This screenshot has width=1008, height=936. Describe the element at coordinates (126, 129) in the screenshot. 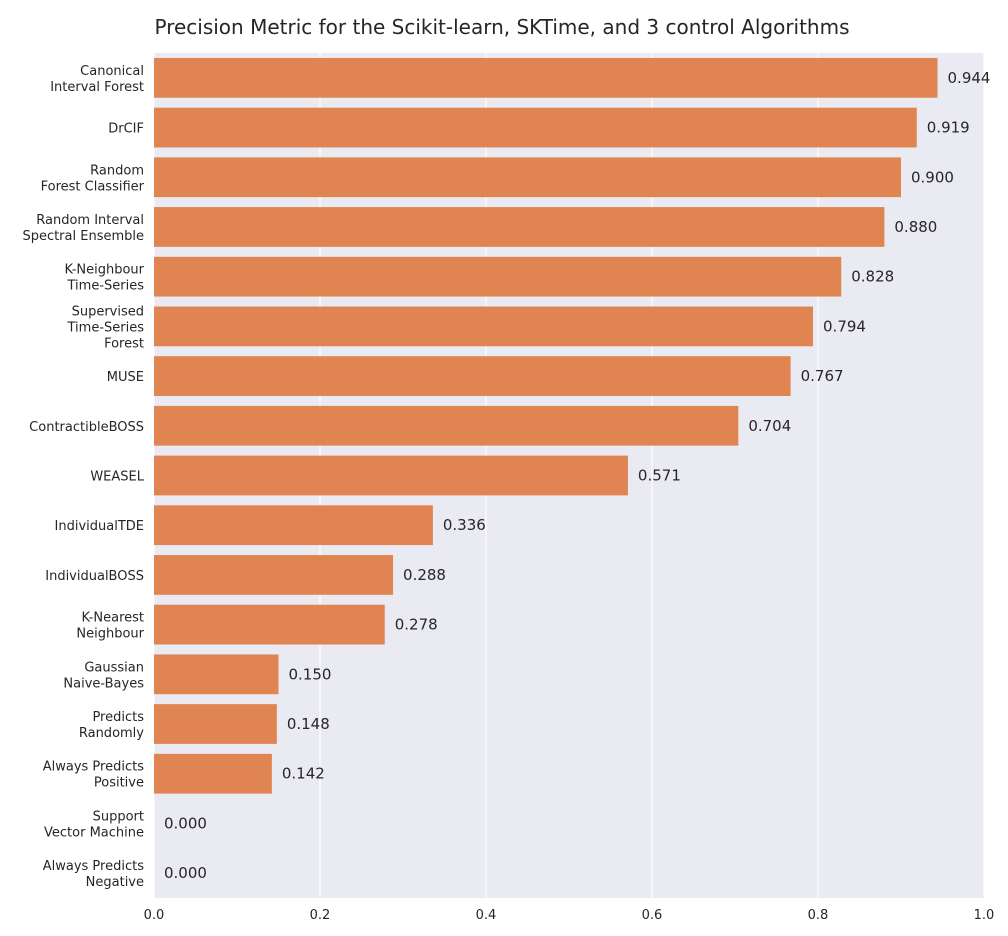

I see `category-label: DrCIF` at that location.